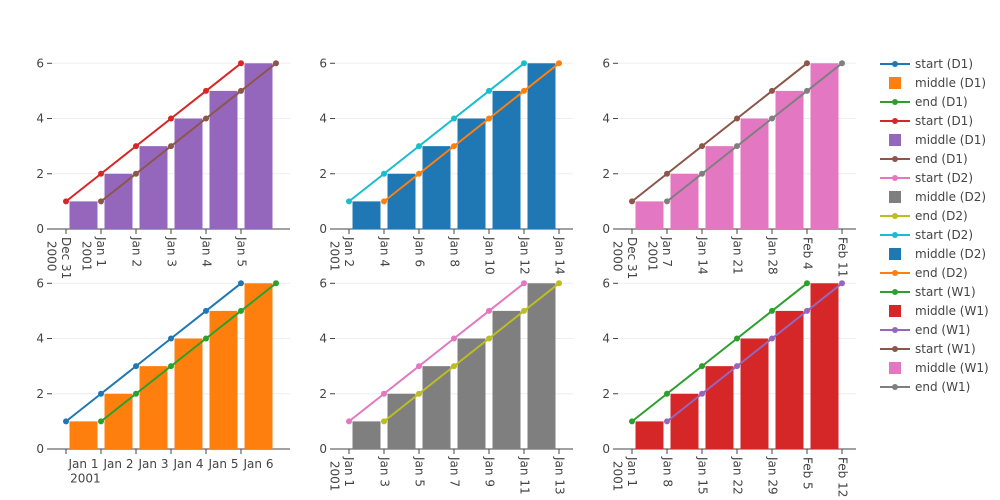 The image size is (1000, 500). Describe the element at coordinates (941, 216) in the screenshot. I see `legend-label: end (D2)` at that location.